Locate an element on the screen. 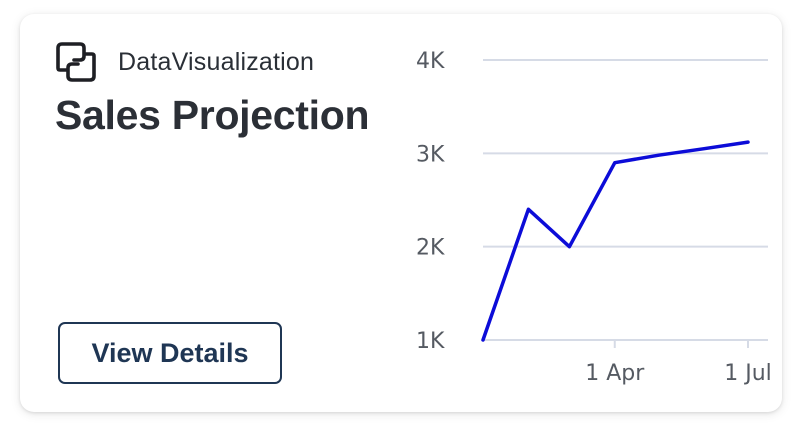  y-tick-label: 1K is located at coordinates (430, 341).